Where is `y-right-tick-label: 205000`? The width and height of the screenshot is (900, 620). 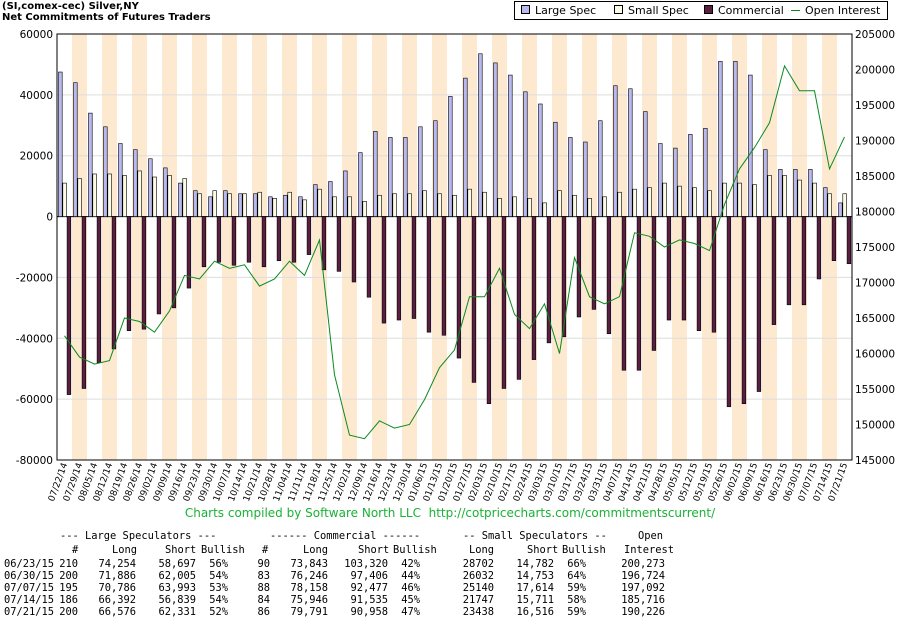
y-right-tick-label: 205000 is located at coordinates (875, 35).